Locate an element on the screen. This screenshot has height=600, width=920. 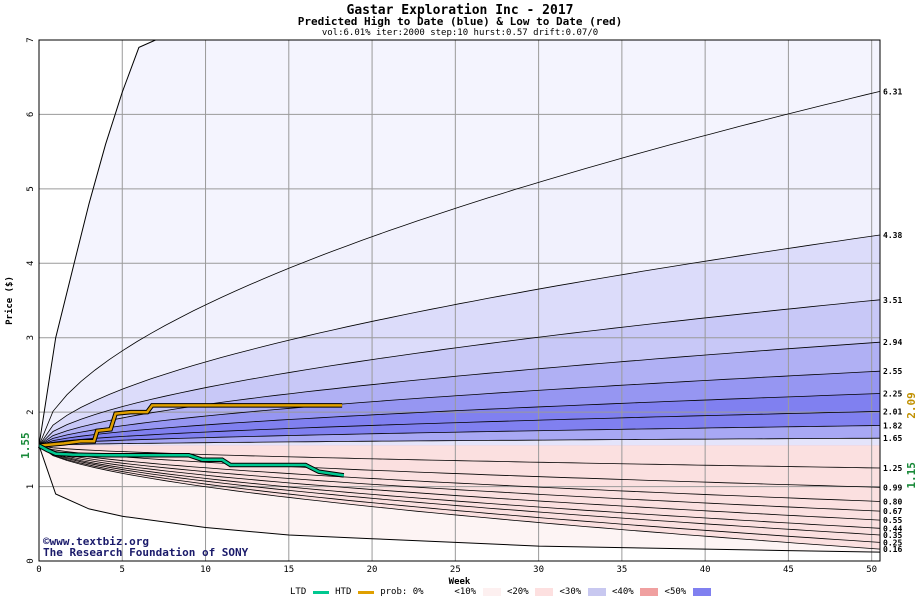
x-tick-label-5: 25 is located at coordinates (455, 570).